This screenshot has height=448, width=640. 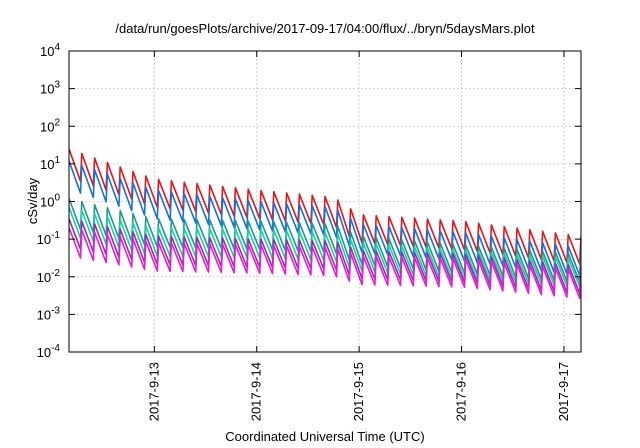 I want to click on x-tick-label: 2017-9-15, so click(x=358, y=391).